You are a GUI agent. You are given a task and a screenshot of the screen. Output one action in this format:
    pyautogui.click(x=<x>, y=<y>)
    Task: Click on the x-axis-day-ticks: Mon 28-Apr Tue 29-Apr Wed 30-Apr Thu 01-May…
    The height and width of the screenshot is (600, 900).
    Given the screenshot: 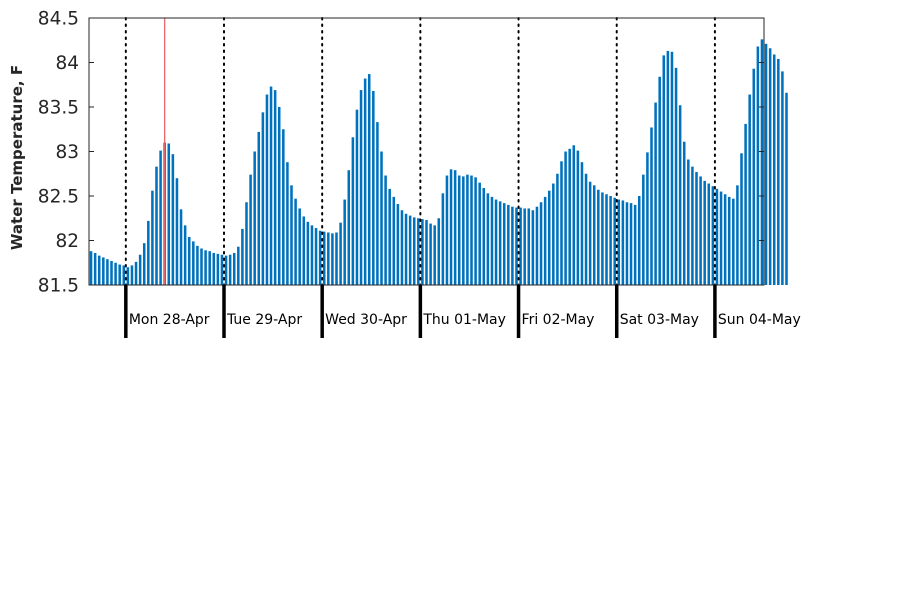 What is the action you would take?
    pyautogui.click(x=462, y=311)
    